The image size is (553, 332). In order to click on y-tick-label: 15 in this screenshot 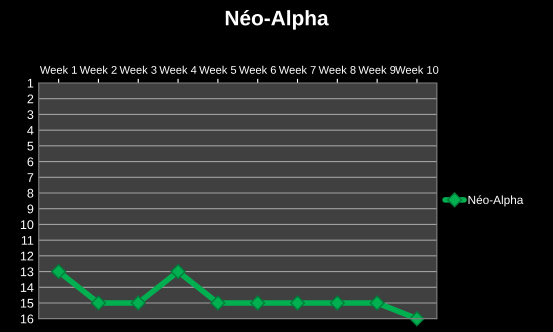, I will do `click(27, 303)`.